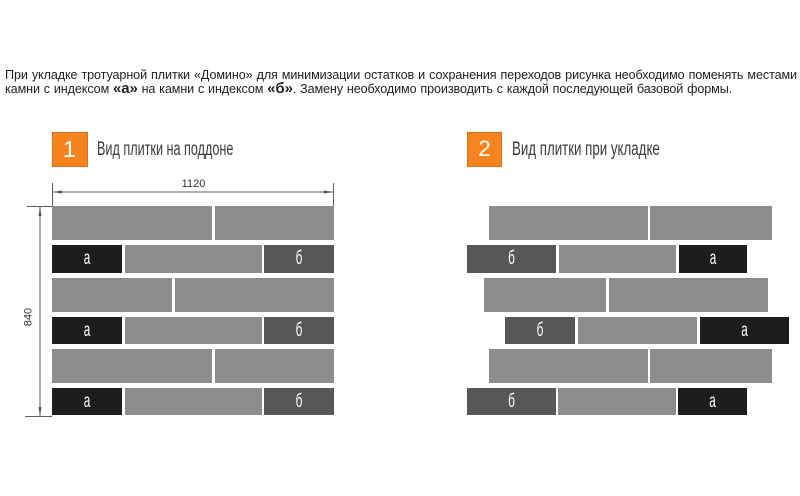 This screenshot has height=496, width=800. Describe the element at coordinates (29, 317) in the screenshot. I see `svg-text: 840` at that location.